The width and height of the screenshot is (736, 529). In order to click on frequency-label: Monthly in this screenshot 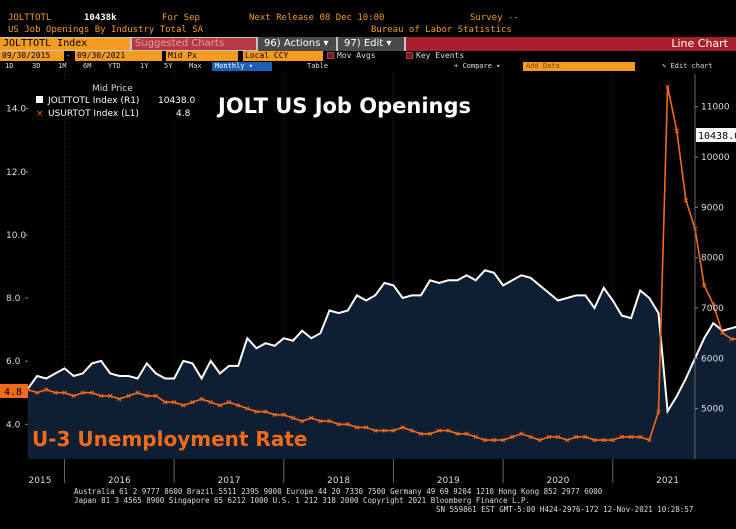, I will do `click(230, 66)`.